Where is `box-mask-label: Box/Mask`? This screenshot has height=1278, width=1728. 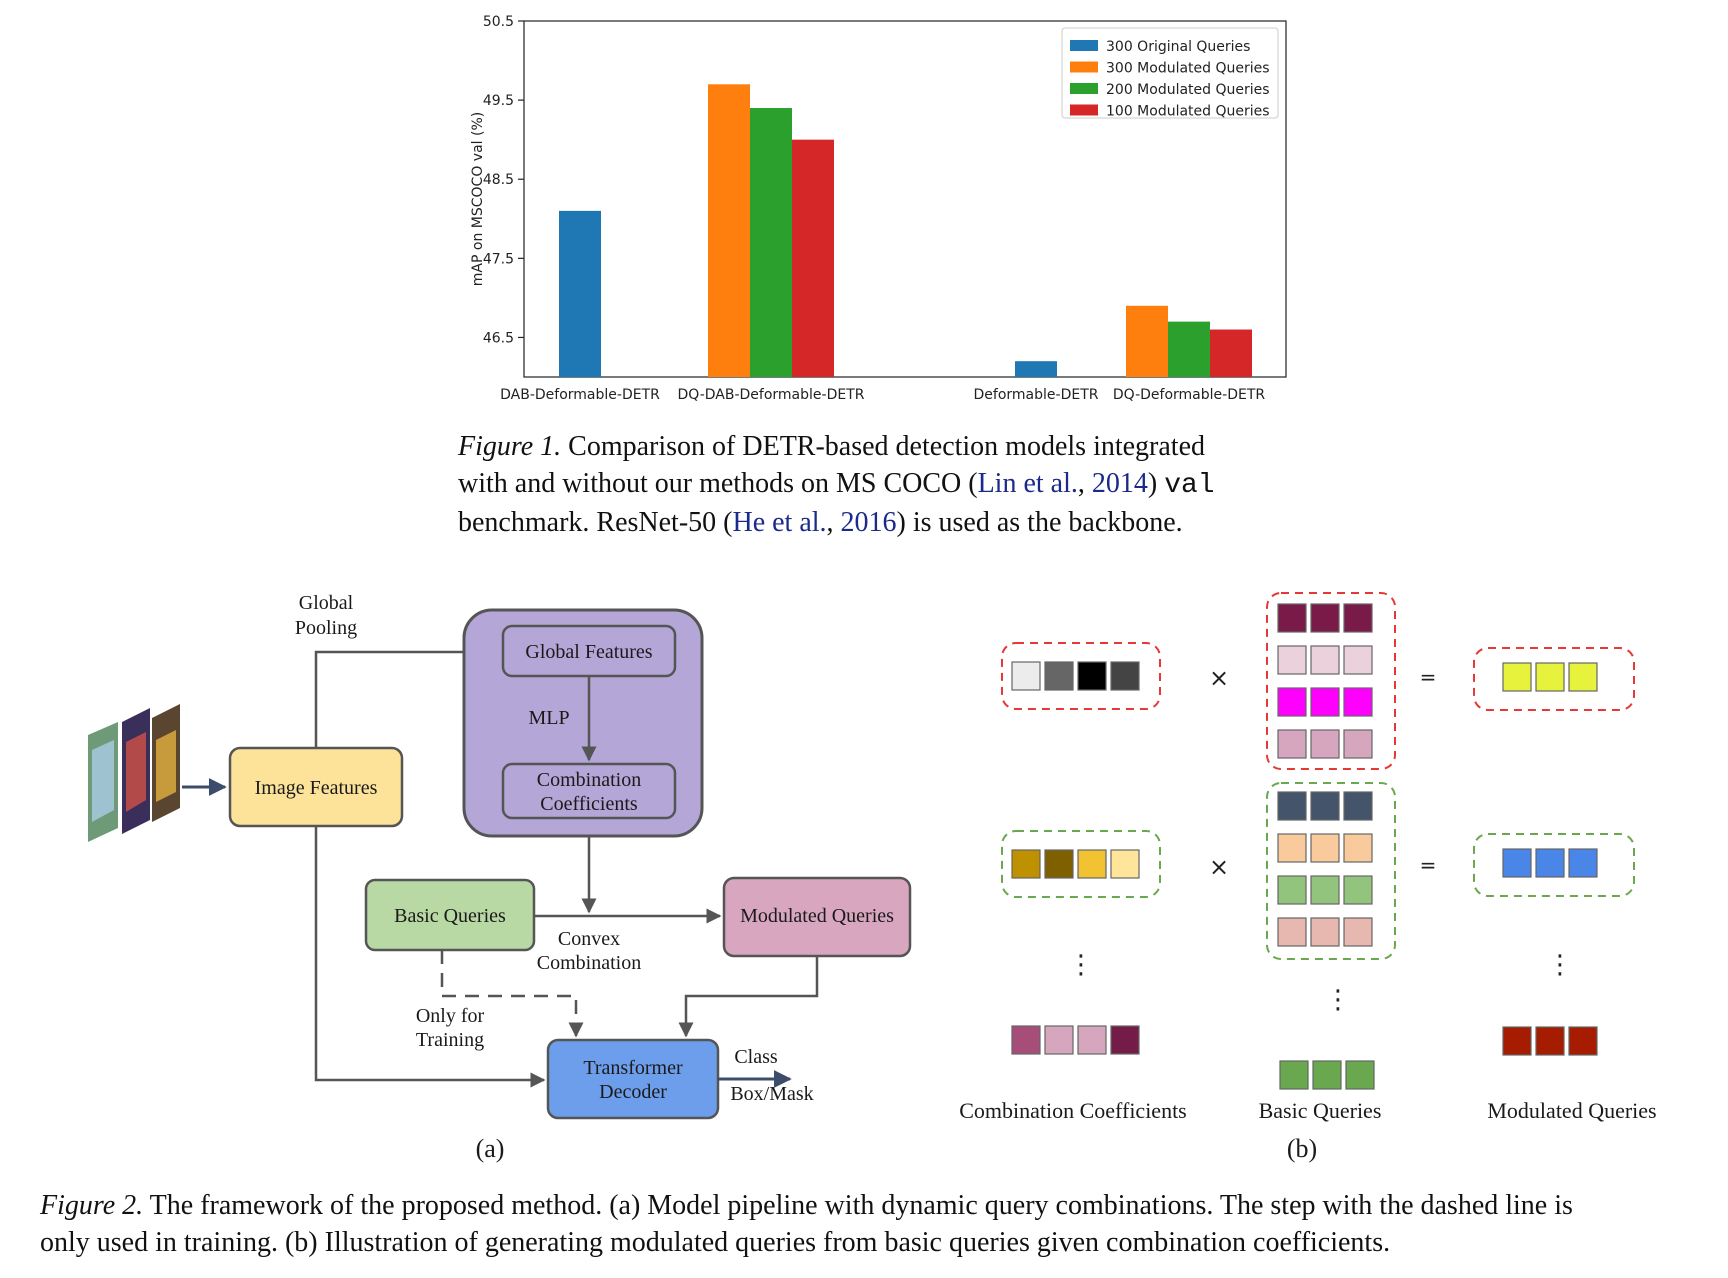
box-mask-label: Box/Mask is located at coordinates (771, 1094).